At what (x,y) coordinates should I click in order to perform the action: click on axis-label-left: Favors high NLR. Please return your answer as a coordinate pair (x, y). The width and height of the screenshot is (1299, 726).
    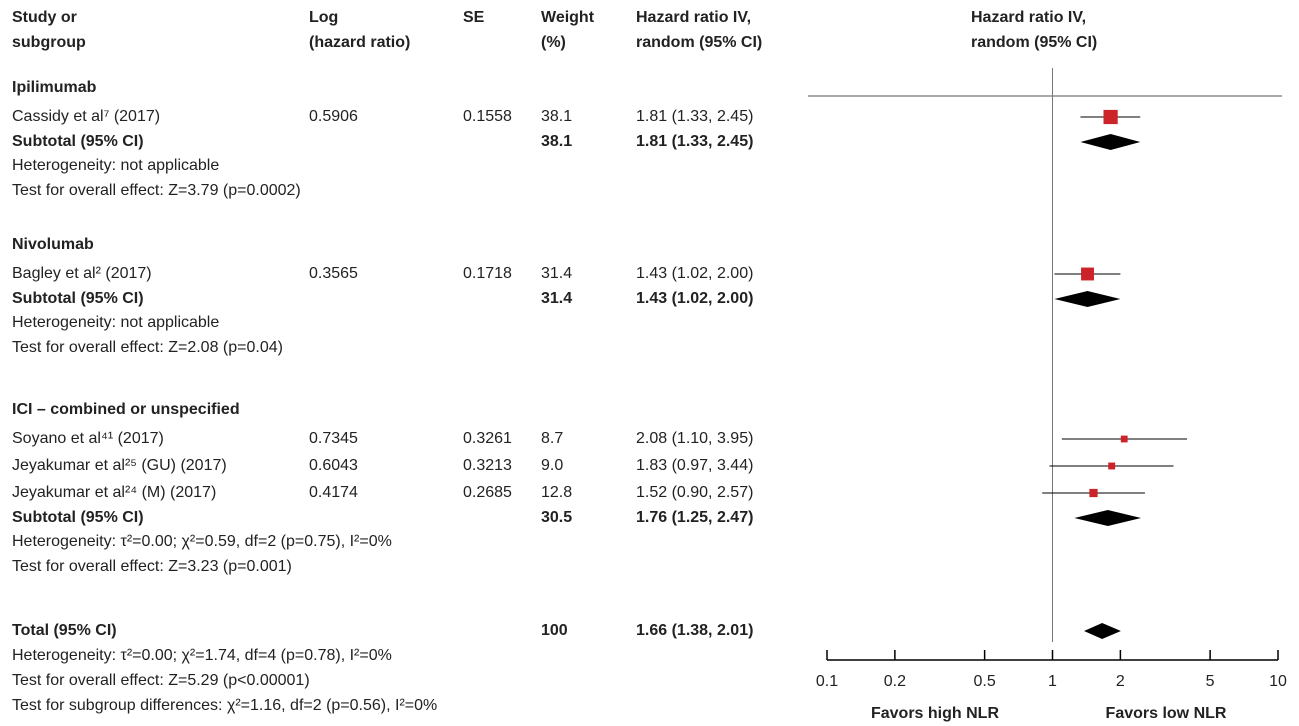
    Looking at the image, I should click on (935, 713).